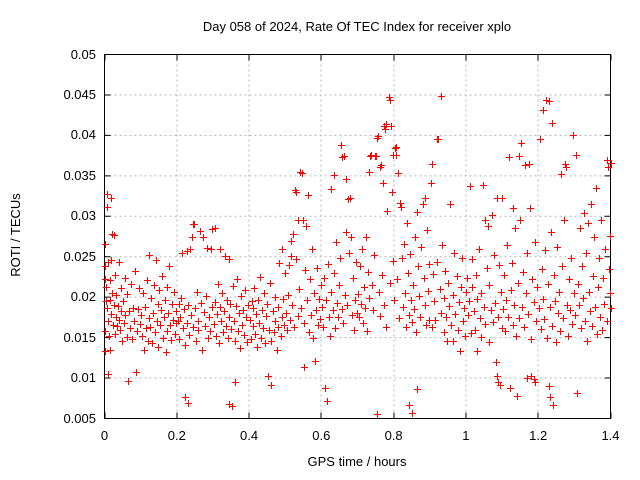 This screenshot has height=480, width=640. What do you see at coordinates (83, 216) in the screenshot?
I see `y-tick-label: 0.03` at bounding box center [83, 216].